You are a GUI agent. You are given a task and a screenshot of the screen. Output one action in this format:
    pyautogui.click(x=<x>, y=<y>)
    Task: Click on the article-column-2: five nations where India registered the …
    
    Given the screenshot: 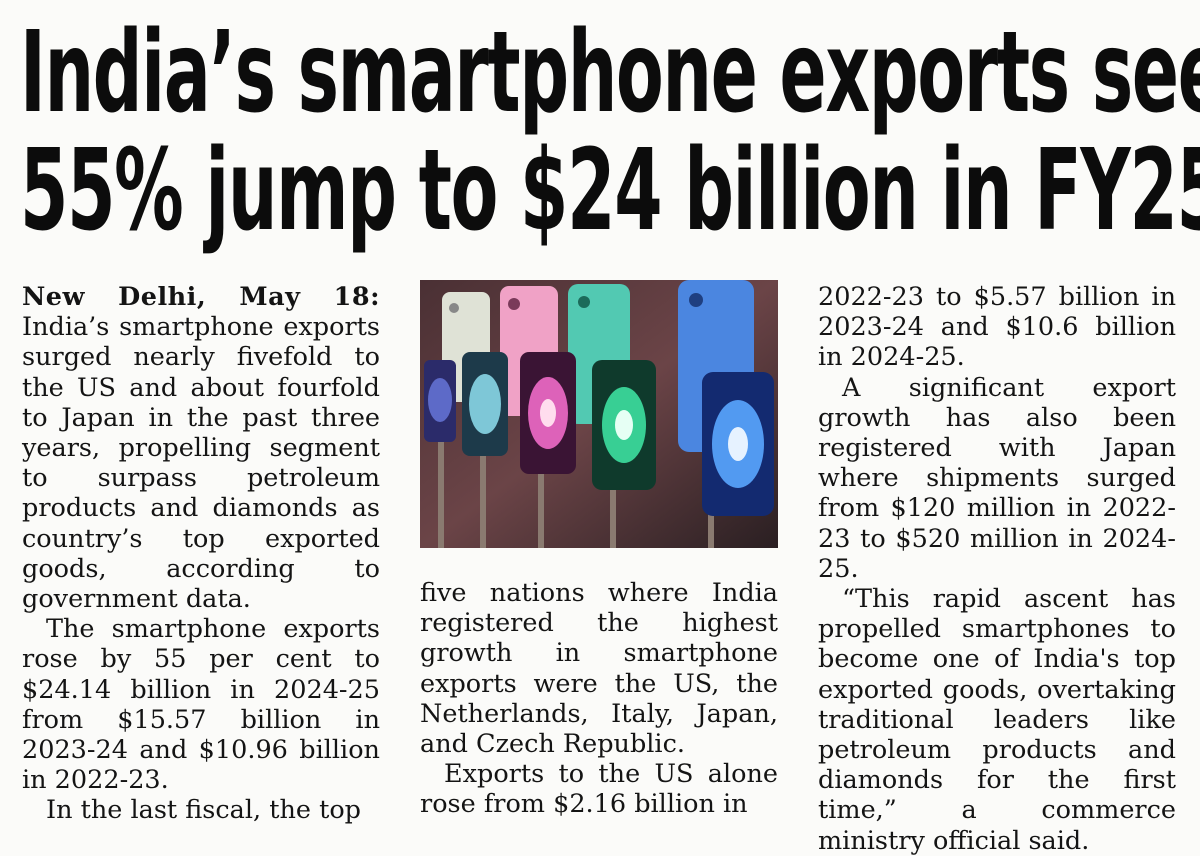 What is the action you would take?
    pyautogui.click(x=599, y=699)
    